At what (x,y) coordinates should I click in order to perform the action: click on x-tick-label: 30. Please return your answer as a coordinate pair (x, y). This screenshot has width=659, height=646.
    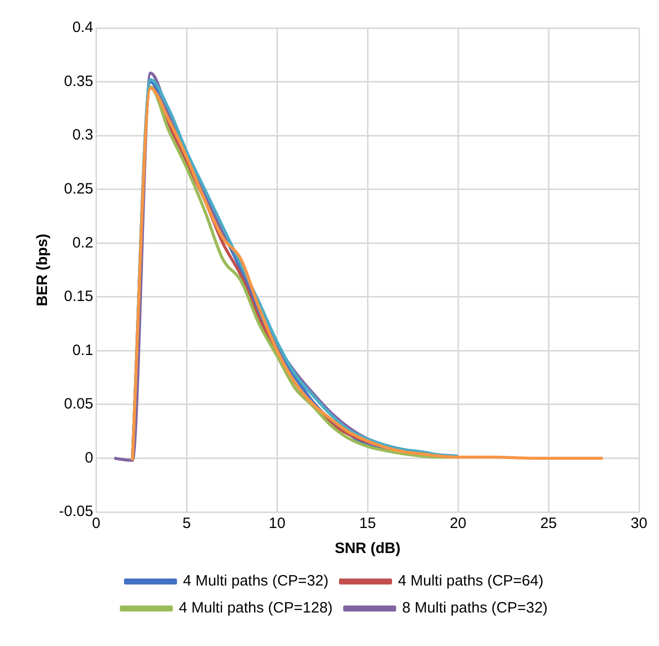
    Looking at the image, I should click on (639, 523).